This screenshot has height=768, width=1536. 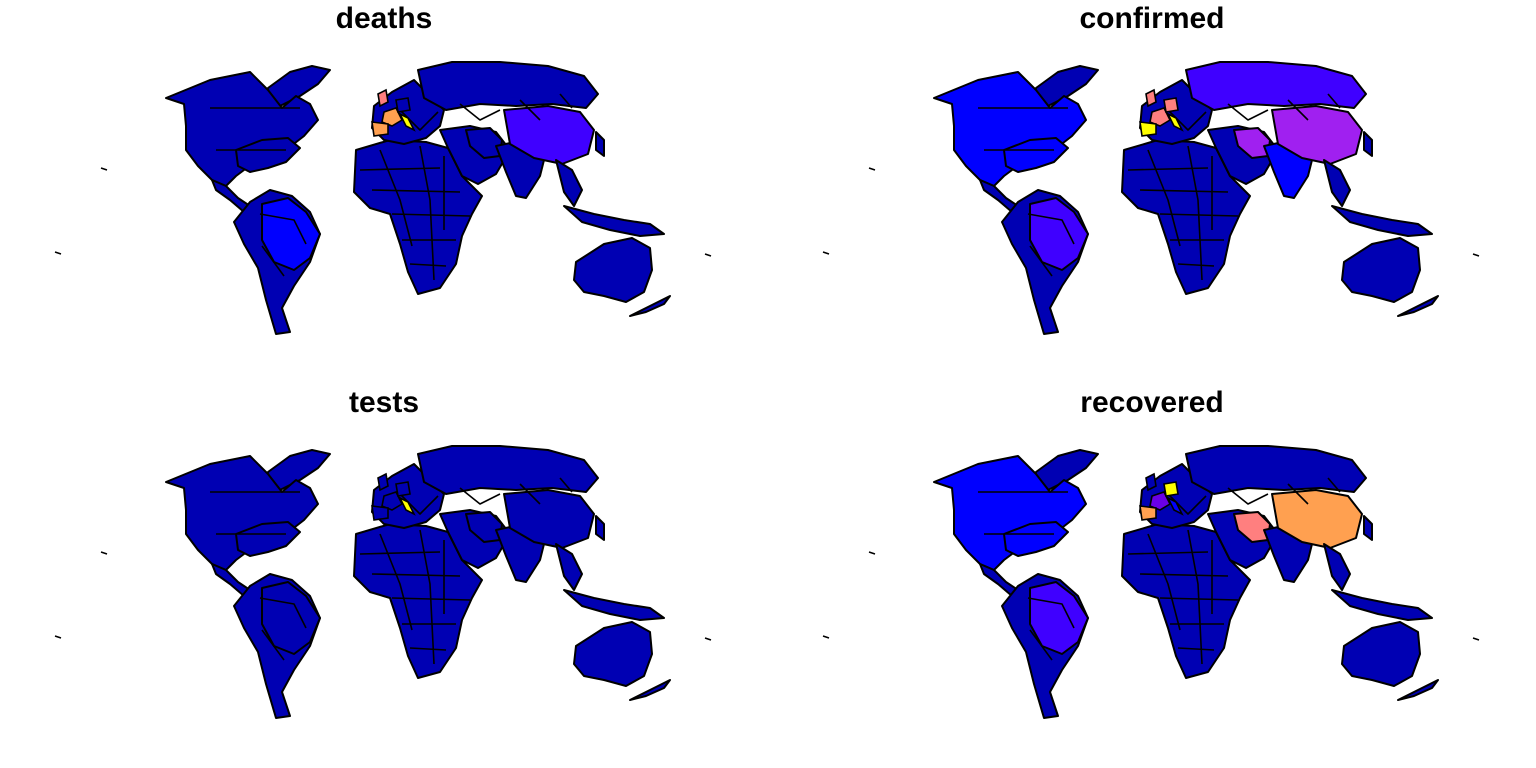 What do you see at coordinates (1152, 402) in the screenshot?
I see `panel-title: recovered` at bounding box center [1152, 402].